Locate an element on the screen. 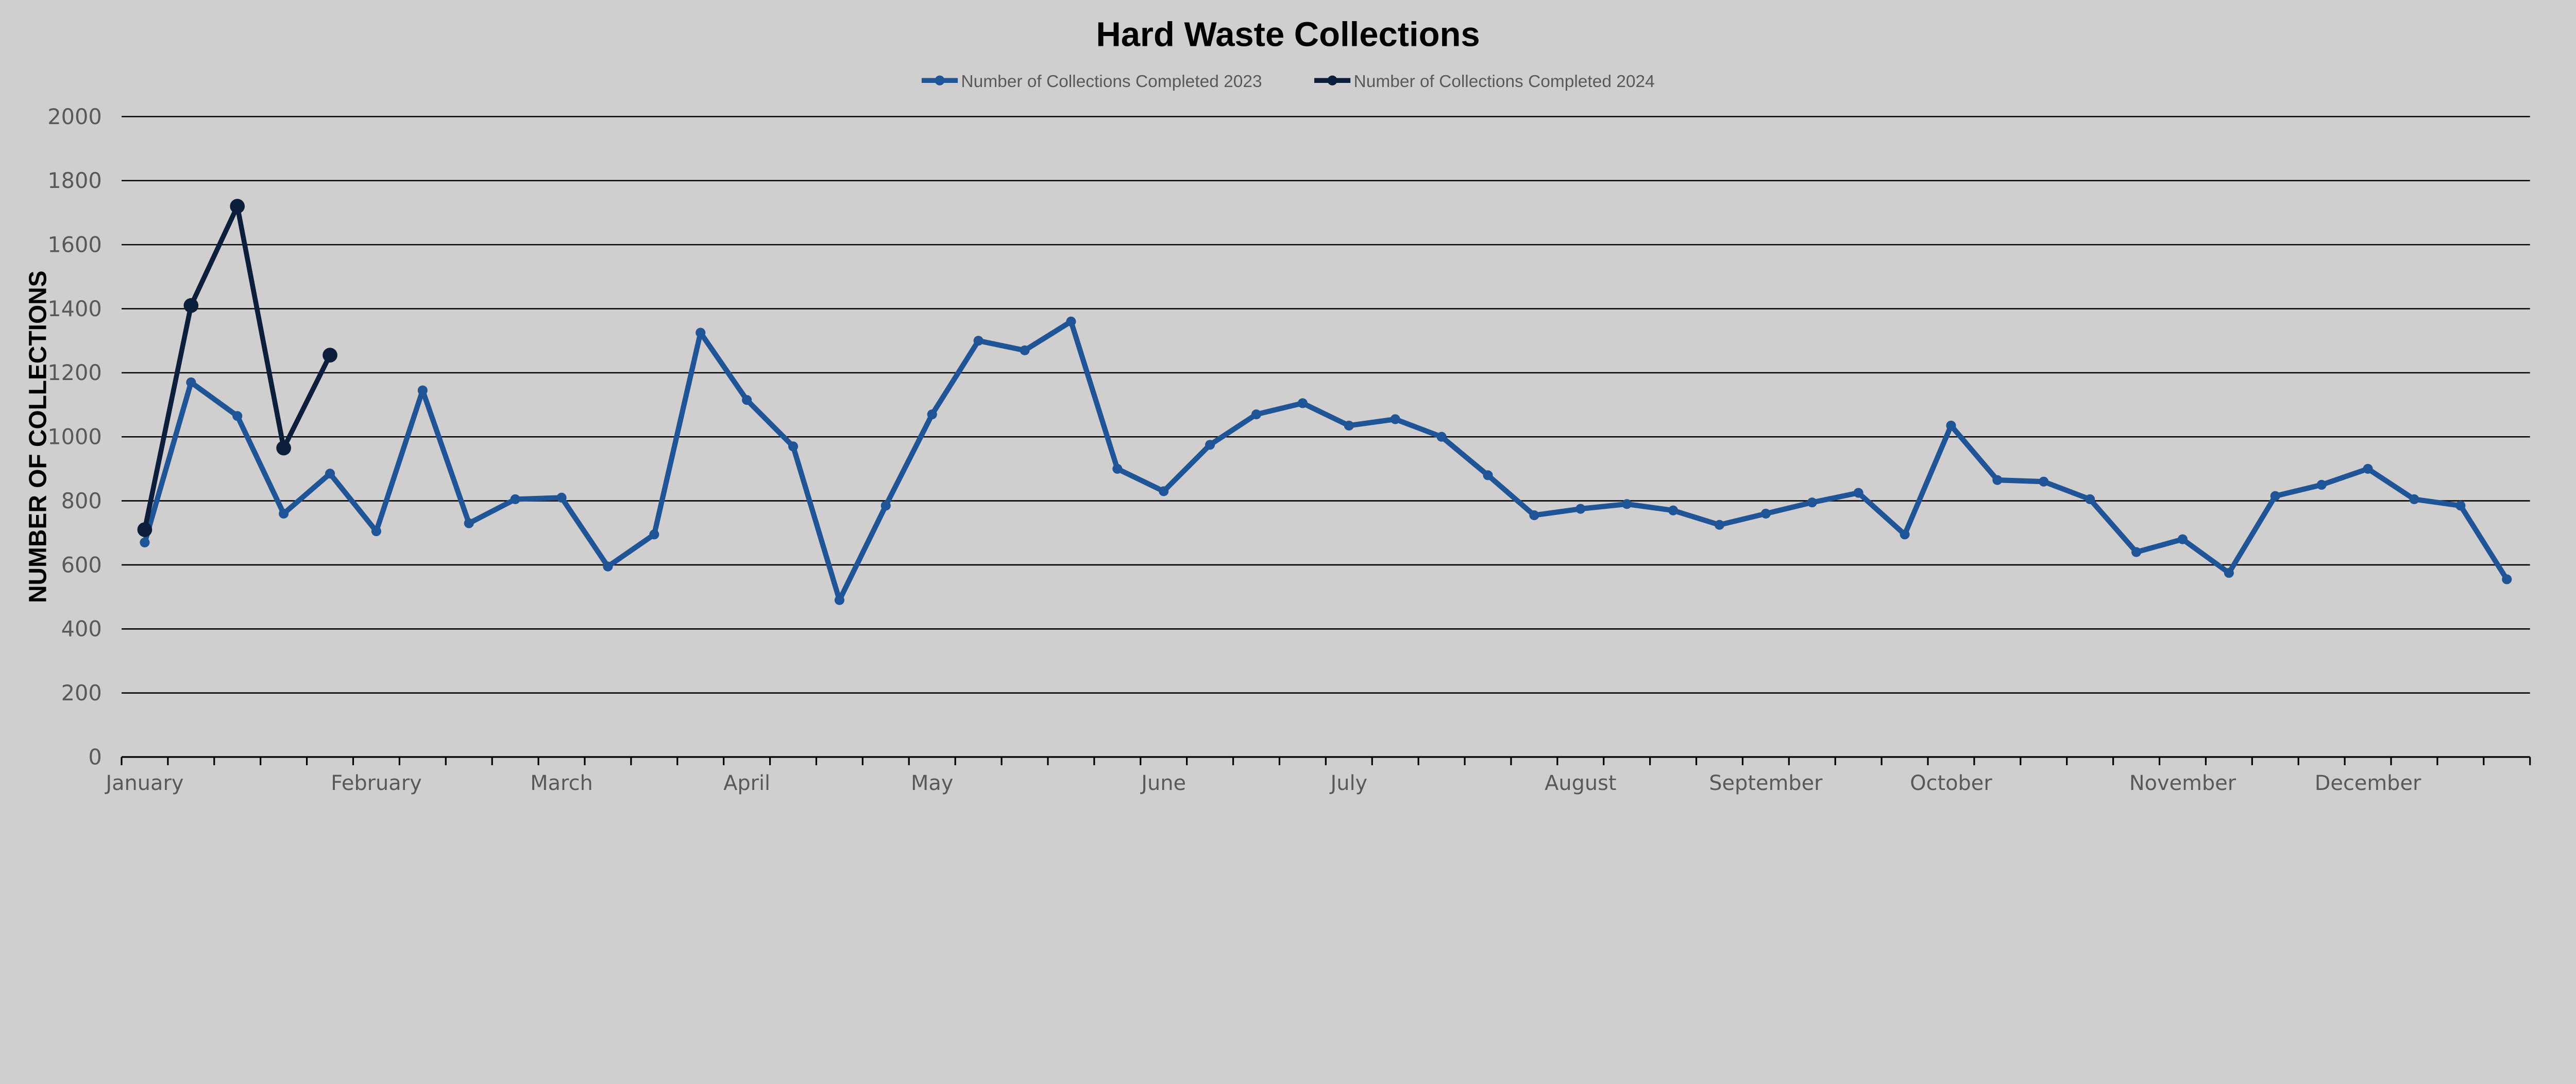 Image resolution: width=2576 pixels, height=1084 pixels. legend-label-2023: Number of Collections Completed 2023 is located at coordinates (1111, 81).